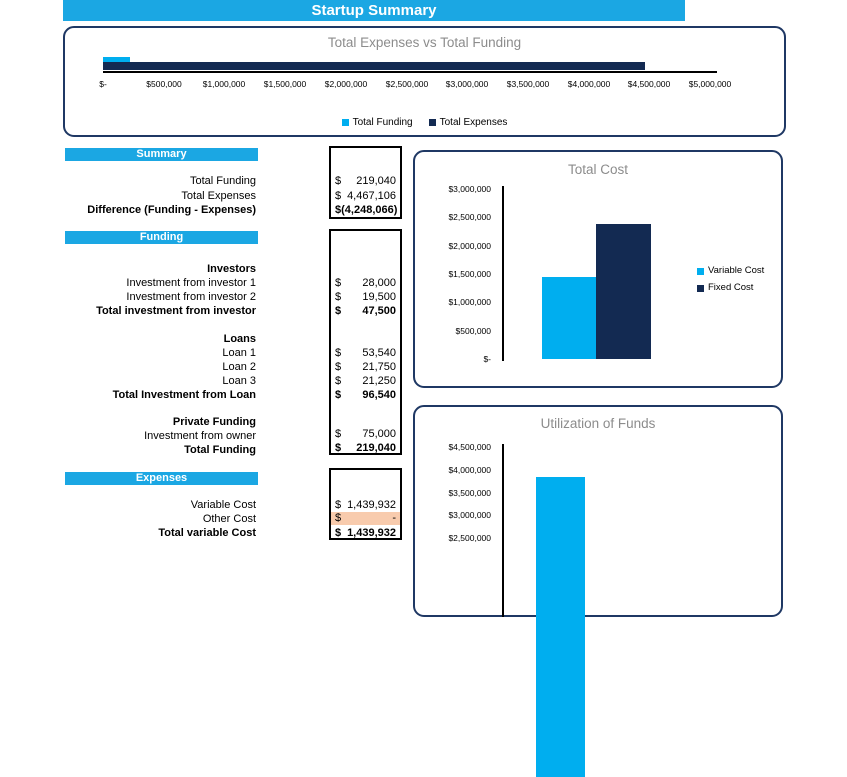 This screenshot has width=847, height=777. What do you see at coordinates (214, 422) in the screenshot?
I see `group-title: Private Funding` at bounding box center [214, 422].